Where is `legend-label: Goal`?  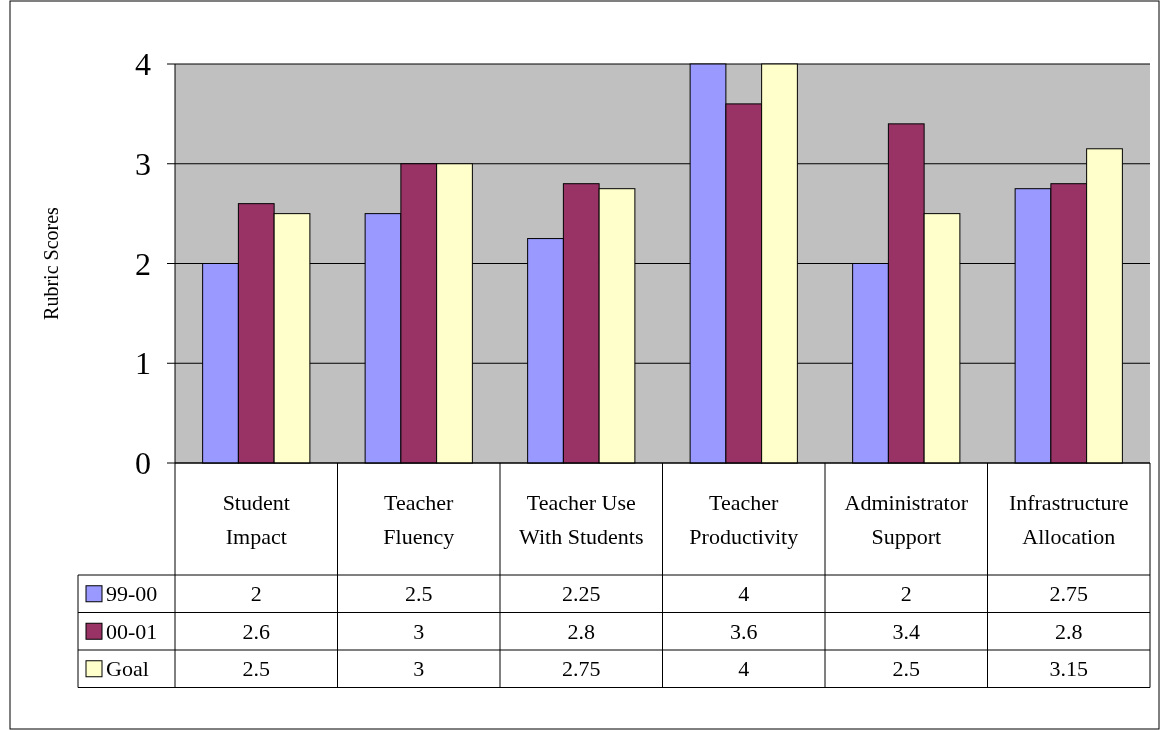
legend-label: Goal is located at coordinates (127, 669).